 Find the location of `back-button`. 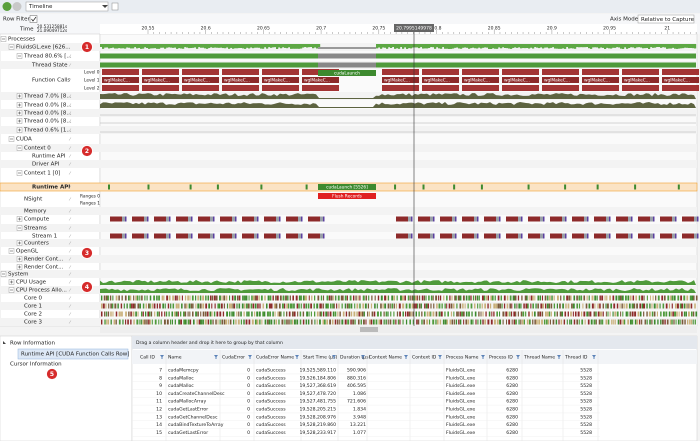

back-button is located at coordinates (7, 6).